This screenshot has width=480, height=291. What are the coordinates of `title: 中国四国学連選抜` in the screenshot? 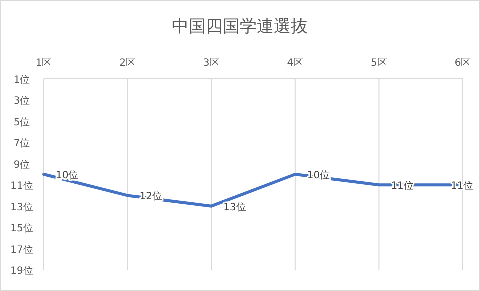 It's located at (240, 27).